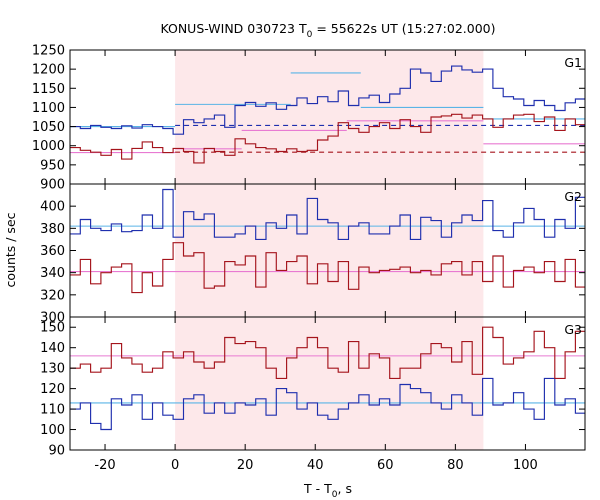 Image resolution: width=600 pixels, height=500 pixels. I want to click on series-red-g2, so click(327, 268).